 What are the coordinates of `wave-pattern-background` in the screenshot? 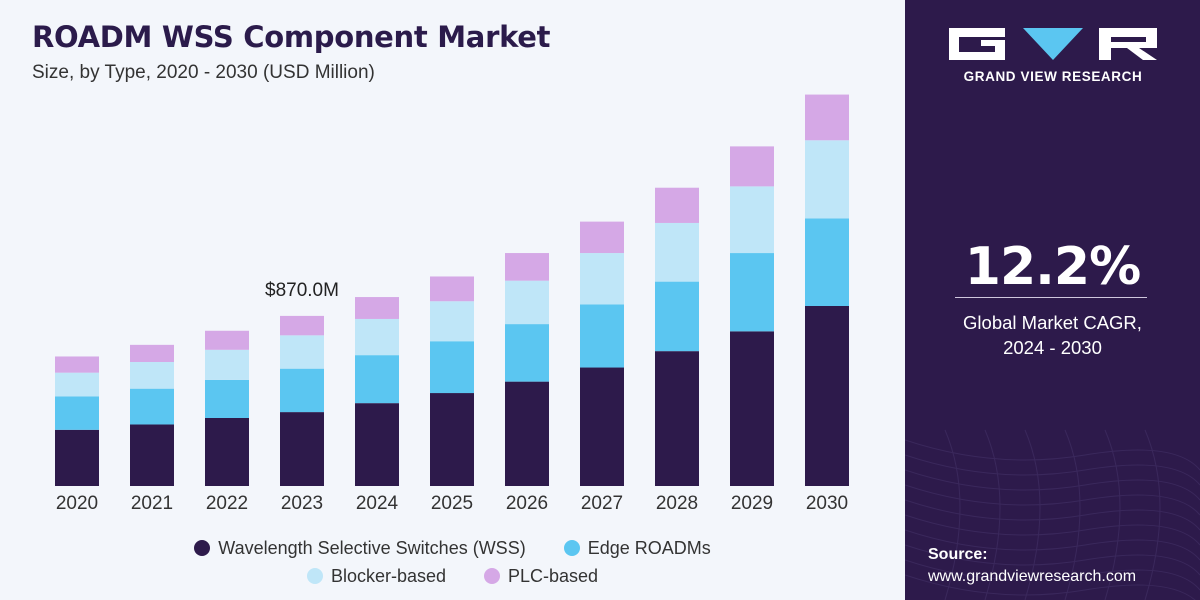 It's located at (1052, 514).